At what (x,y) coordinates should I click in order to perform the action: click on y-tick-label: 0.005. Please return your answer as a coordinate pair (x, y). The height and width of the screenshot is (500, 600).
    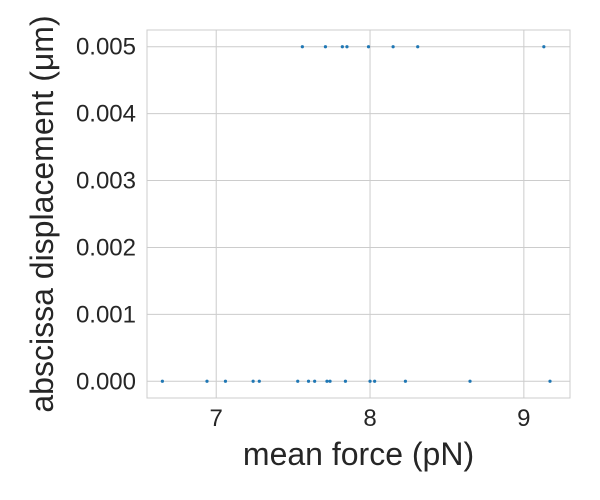
    Looking at the image, I should click on (106, 47).